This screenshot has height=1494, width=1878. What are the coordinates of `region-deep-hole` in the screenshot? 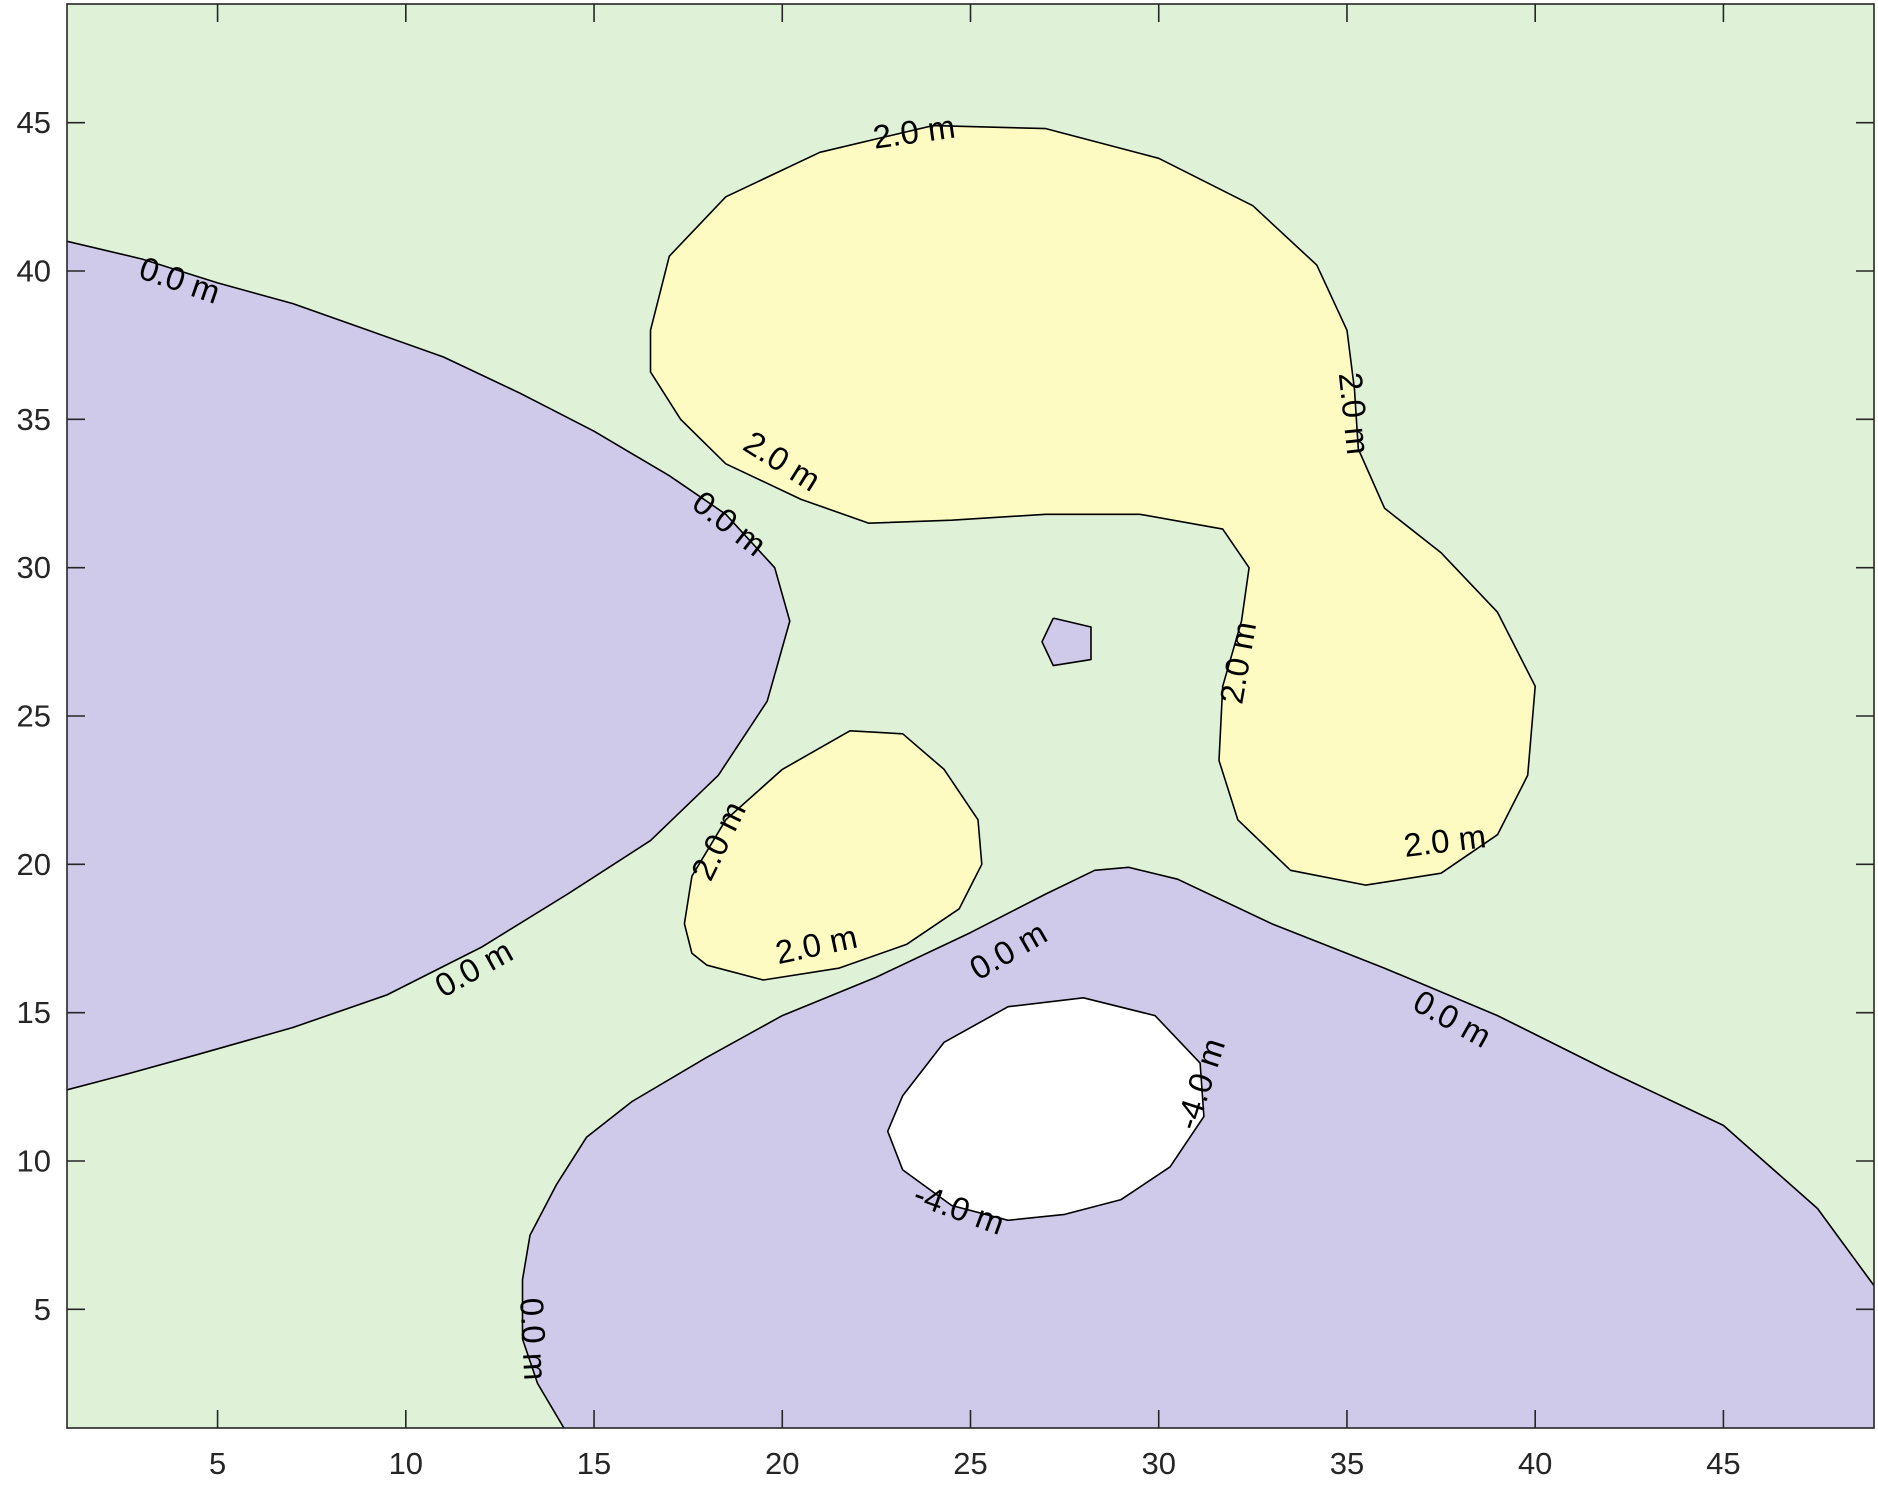 It's located at (1045, 1109).